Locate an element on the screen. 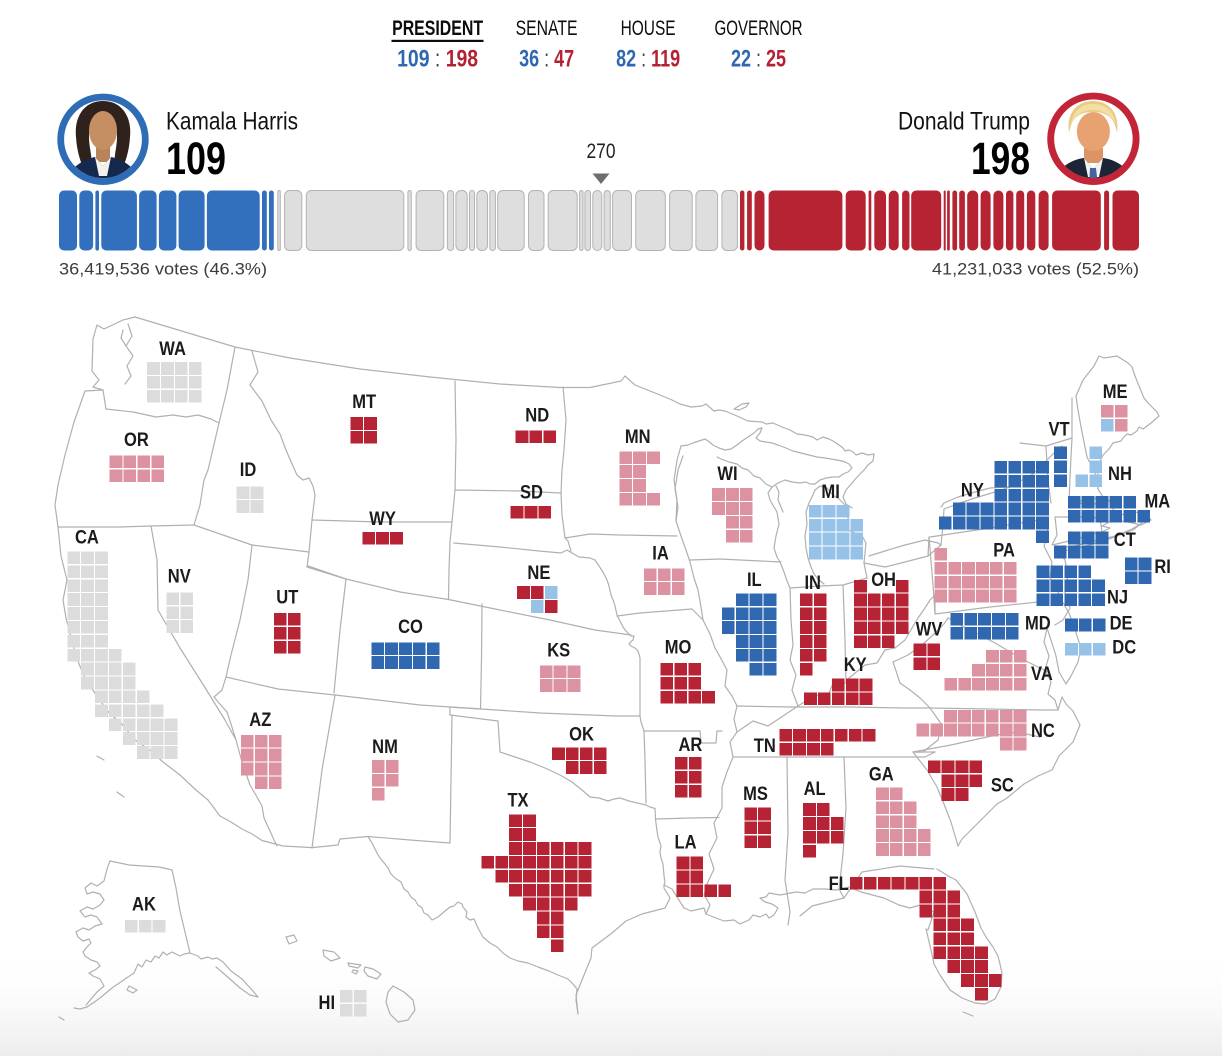 The height and width of the screenshot is (1056, 1222). svg-text: OH is located at coordinates (883, 580).